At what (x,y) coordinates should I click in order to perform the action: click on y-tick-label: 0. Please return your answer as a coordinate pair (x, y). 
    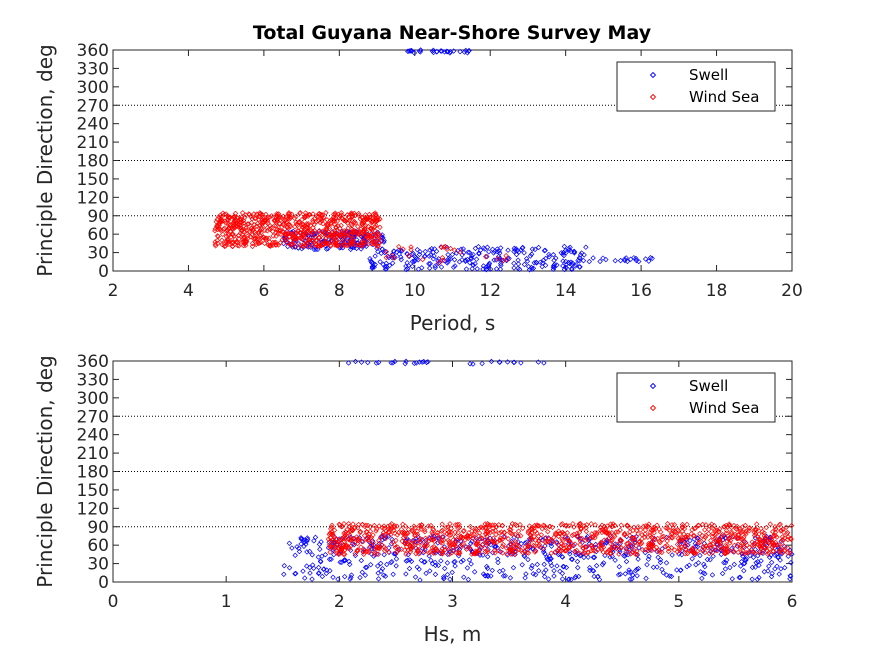
    Looking at the image, I should click on (103, 272).